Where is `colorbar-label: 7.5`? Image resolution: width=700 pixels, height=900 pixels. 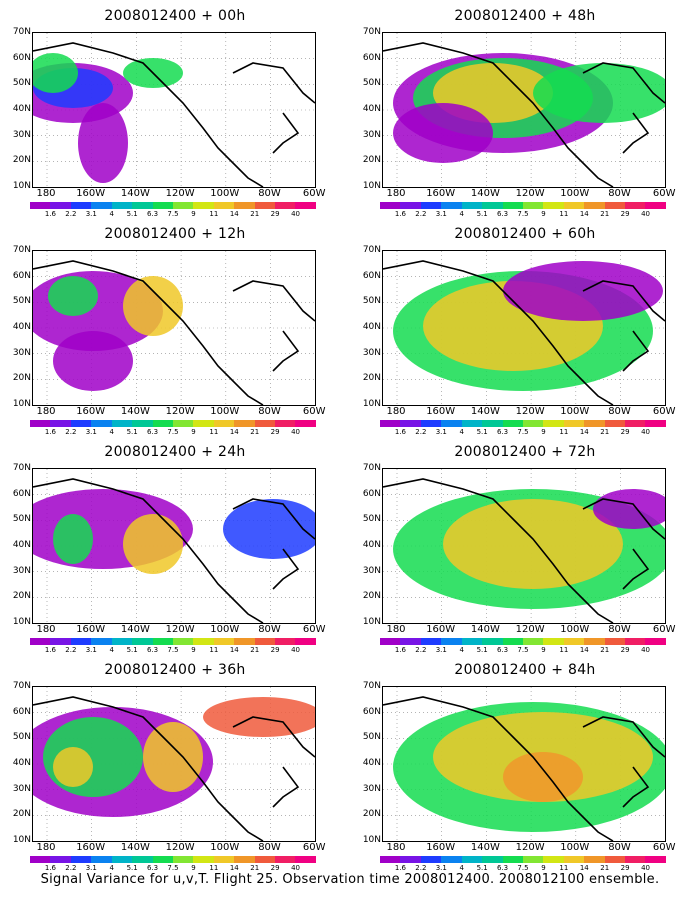 colorbar-label: 7.5 is located at coordinates (523, 432).